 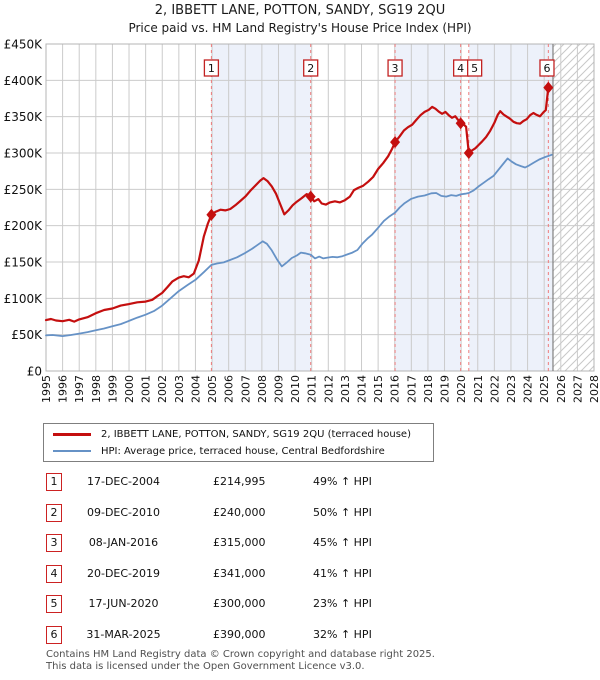 I want to click on sale-date: 20-DEC-2019, so click(x=123, y=573).